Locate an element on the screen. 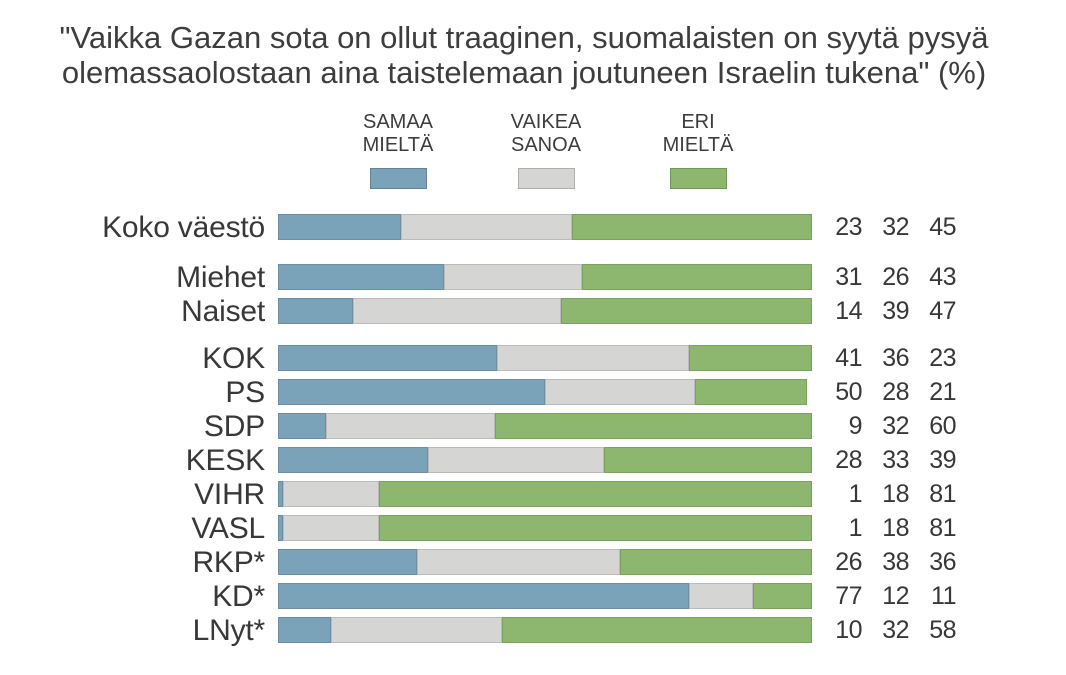 The height and width of the screenshot is (675, 1066). category-label: SDP is located at coordinates (234, 426).